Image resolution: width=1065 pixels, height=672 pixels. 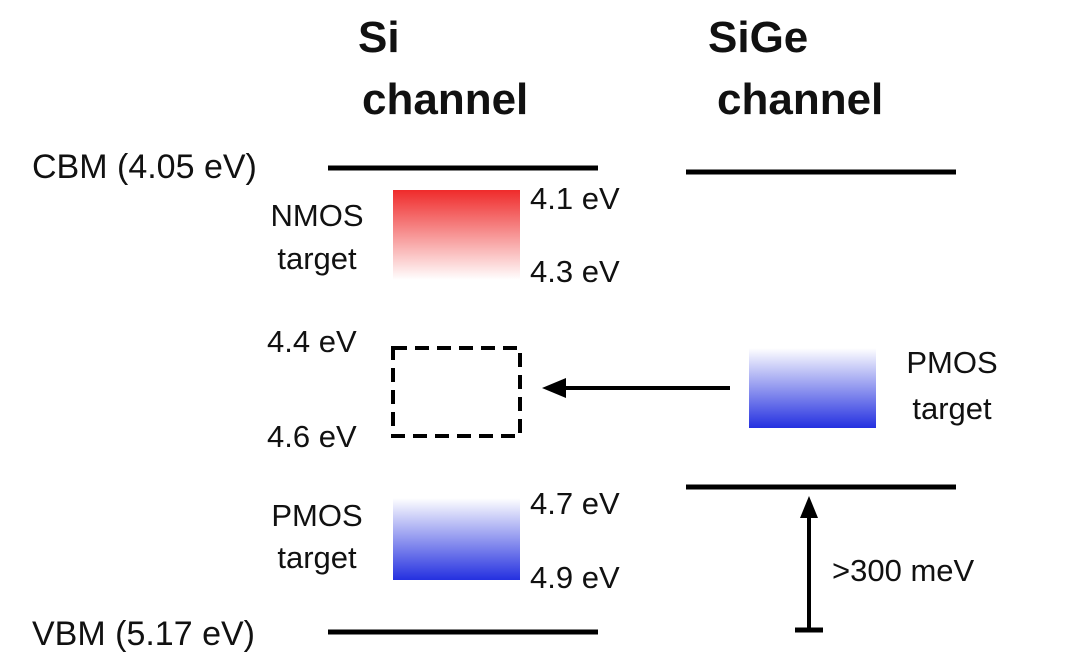 What do you see at coordinates (317, 557) in the screenshot?
I see `si-pmos-label-line2: target` at bounding box center [317, 557].